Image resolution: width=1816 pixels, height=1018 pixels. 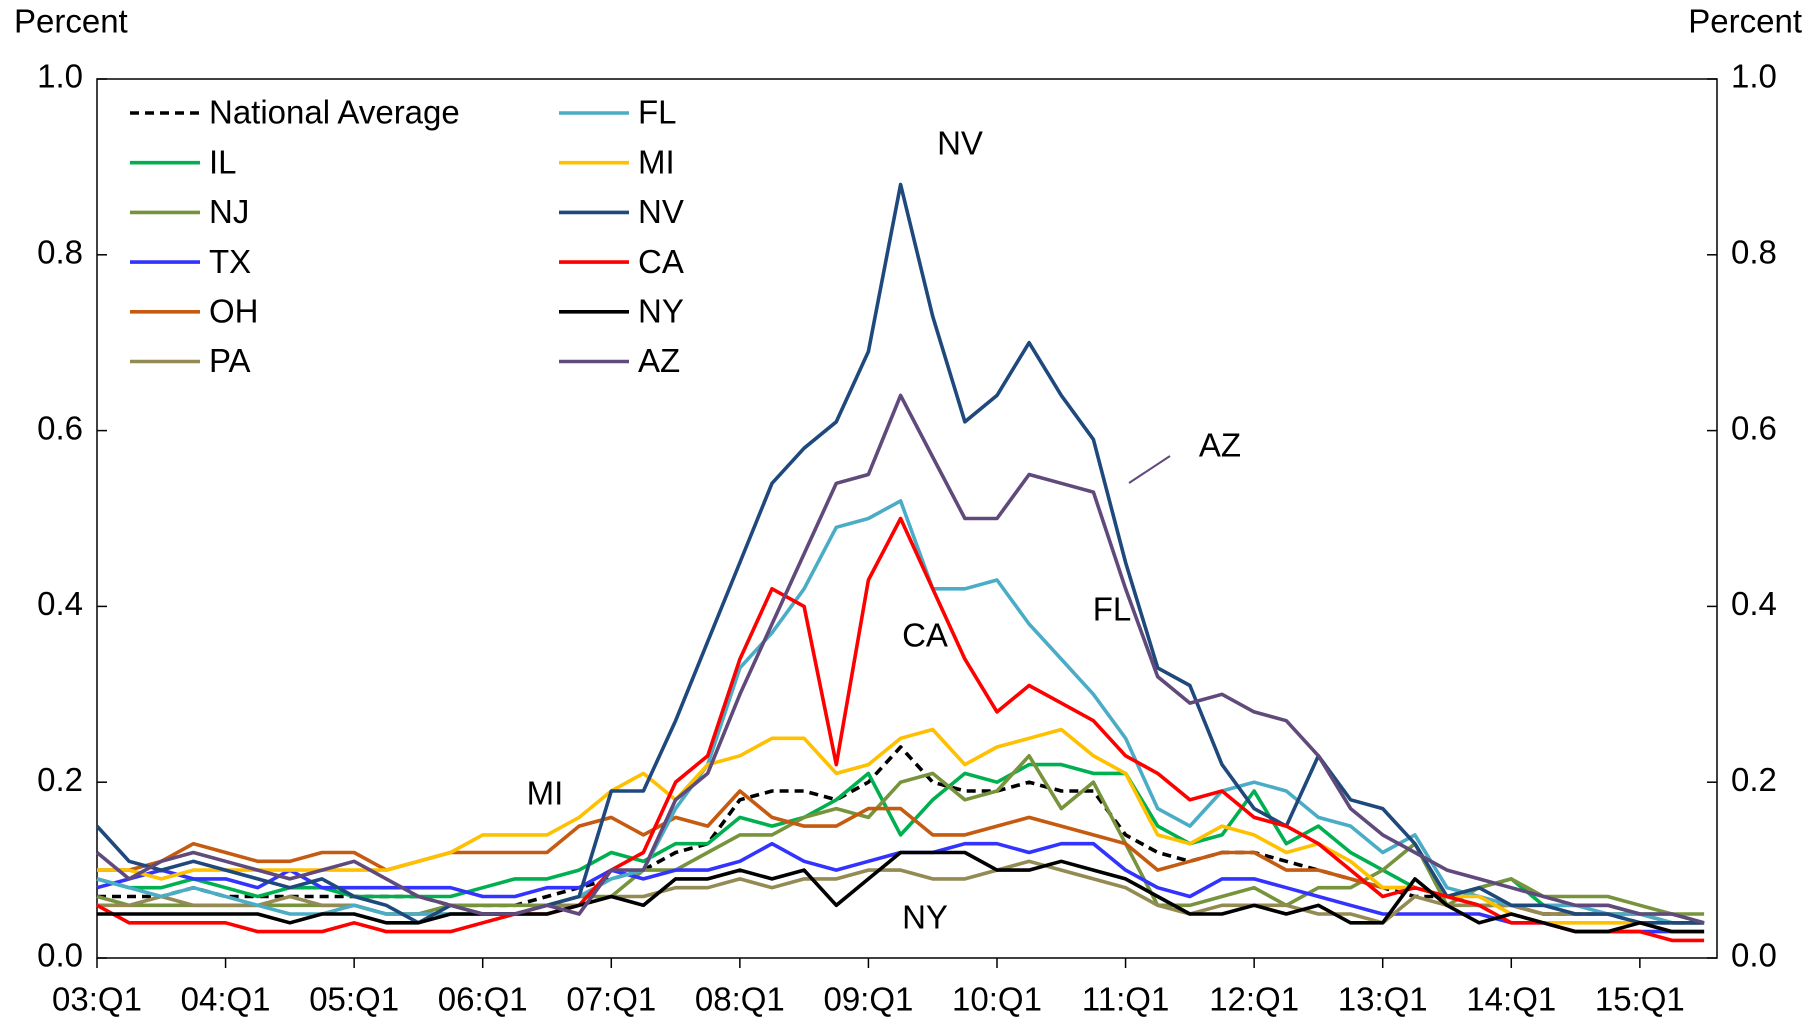 What do you see at coordinates (925, 635) in the screenshot?
I see `annotation: CA` at bounding box center [925, 635].